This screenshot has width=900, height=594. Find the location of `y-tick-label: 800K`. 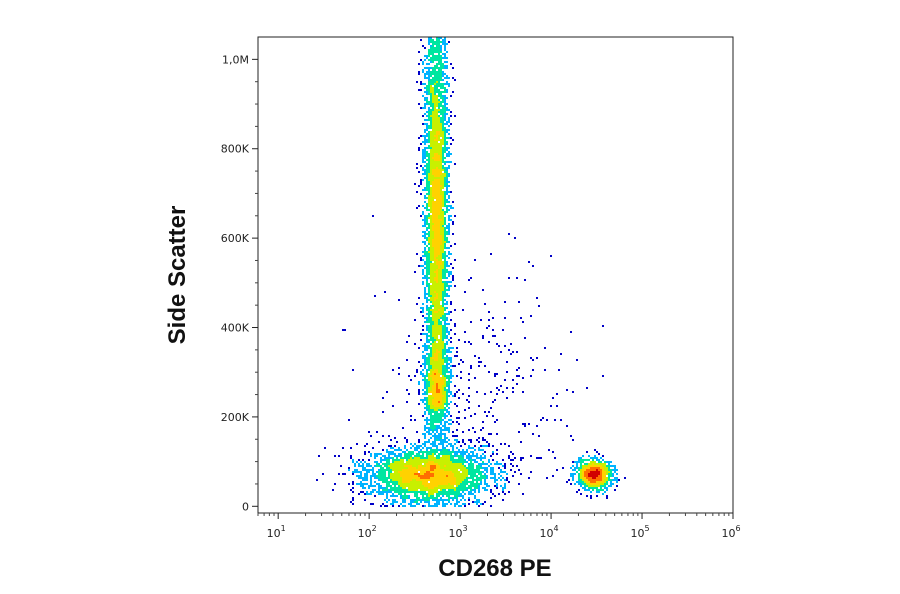

y-tick-label: 800K is located at coordinates (235, 149).